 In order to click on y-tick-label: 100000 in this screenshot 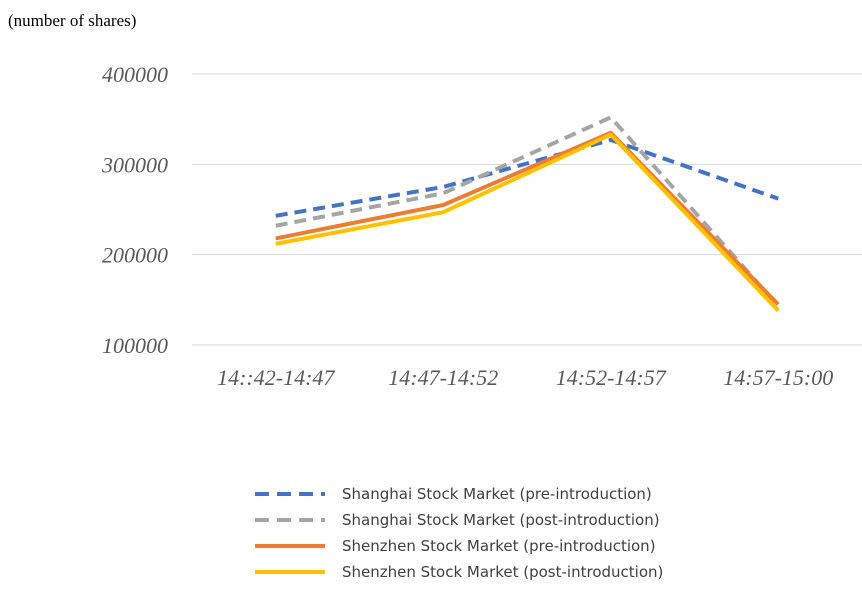, I will do `click(135, 345)`.